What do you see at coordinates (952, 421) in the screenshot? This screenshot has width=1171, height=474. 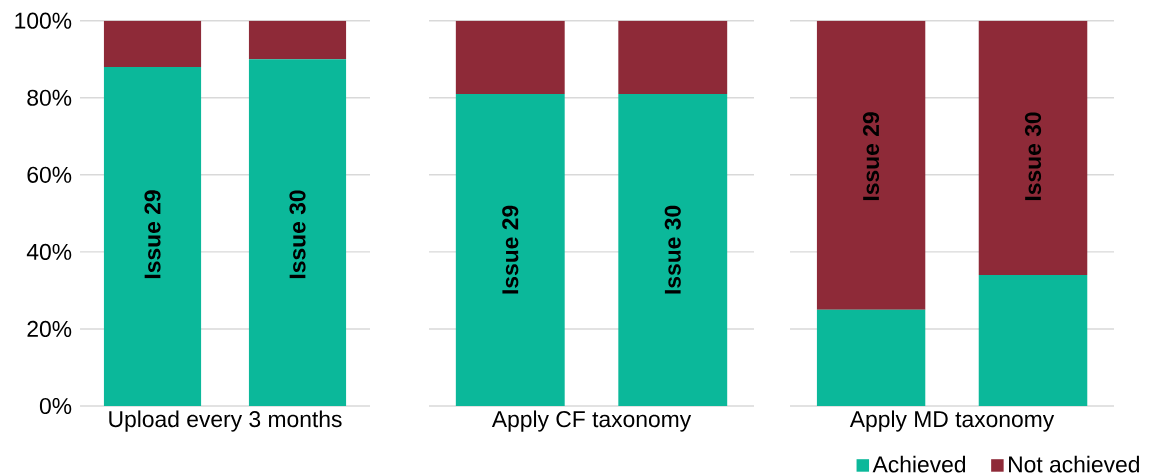 I see `x-axis-title: Apply MD taxonomy` at bounding box center [952, 421].